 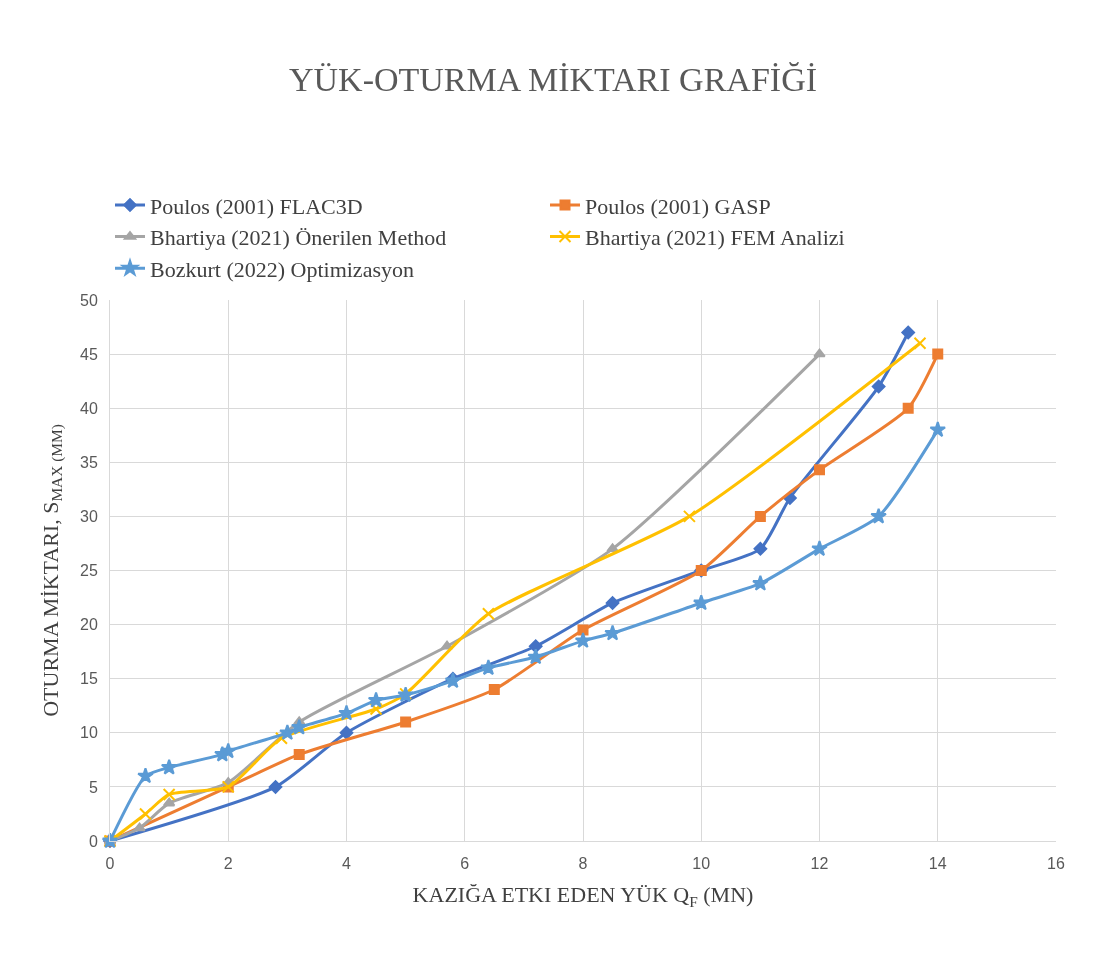 What do you see at coordinates (89, 408) in the screenshot?
I see `y-tick-label: 40` at bounding box center [89, 408].